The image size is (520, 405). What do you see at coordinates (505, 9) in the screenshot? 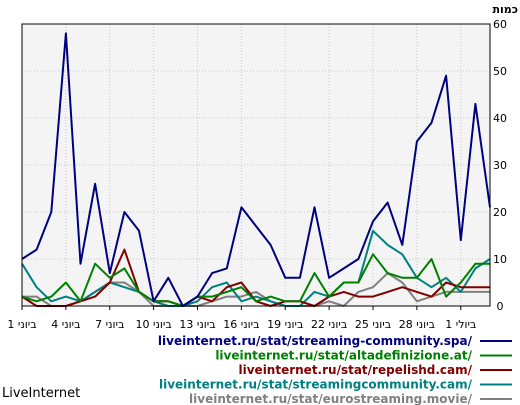
I see `y-axis-label: כמות` at bounding box center [505, 9].